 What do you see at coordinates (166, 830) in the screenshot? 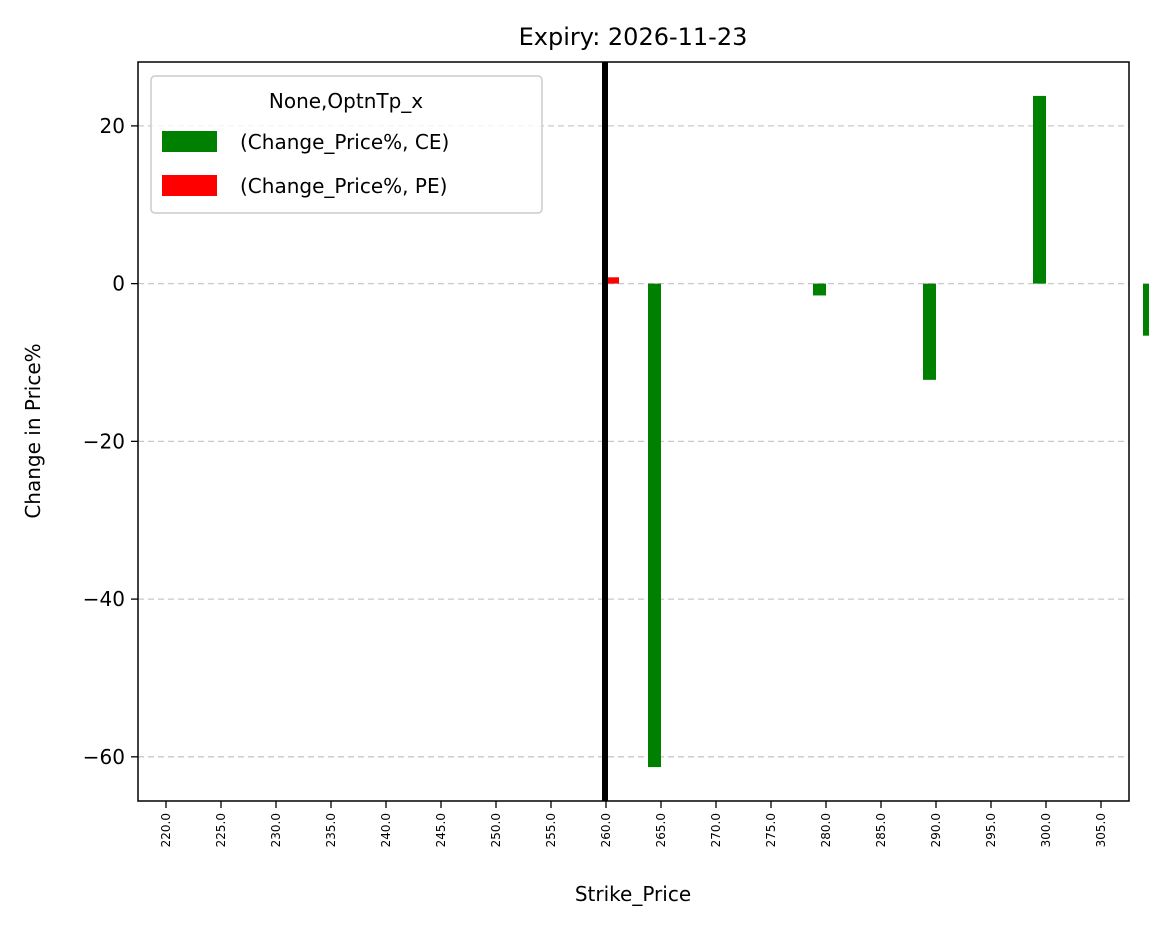
I see `x-tick-label: 220.0` at bounding box center [166, 830].